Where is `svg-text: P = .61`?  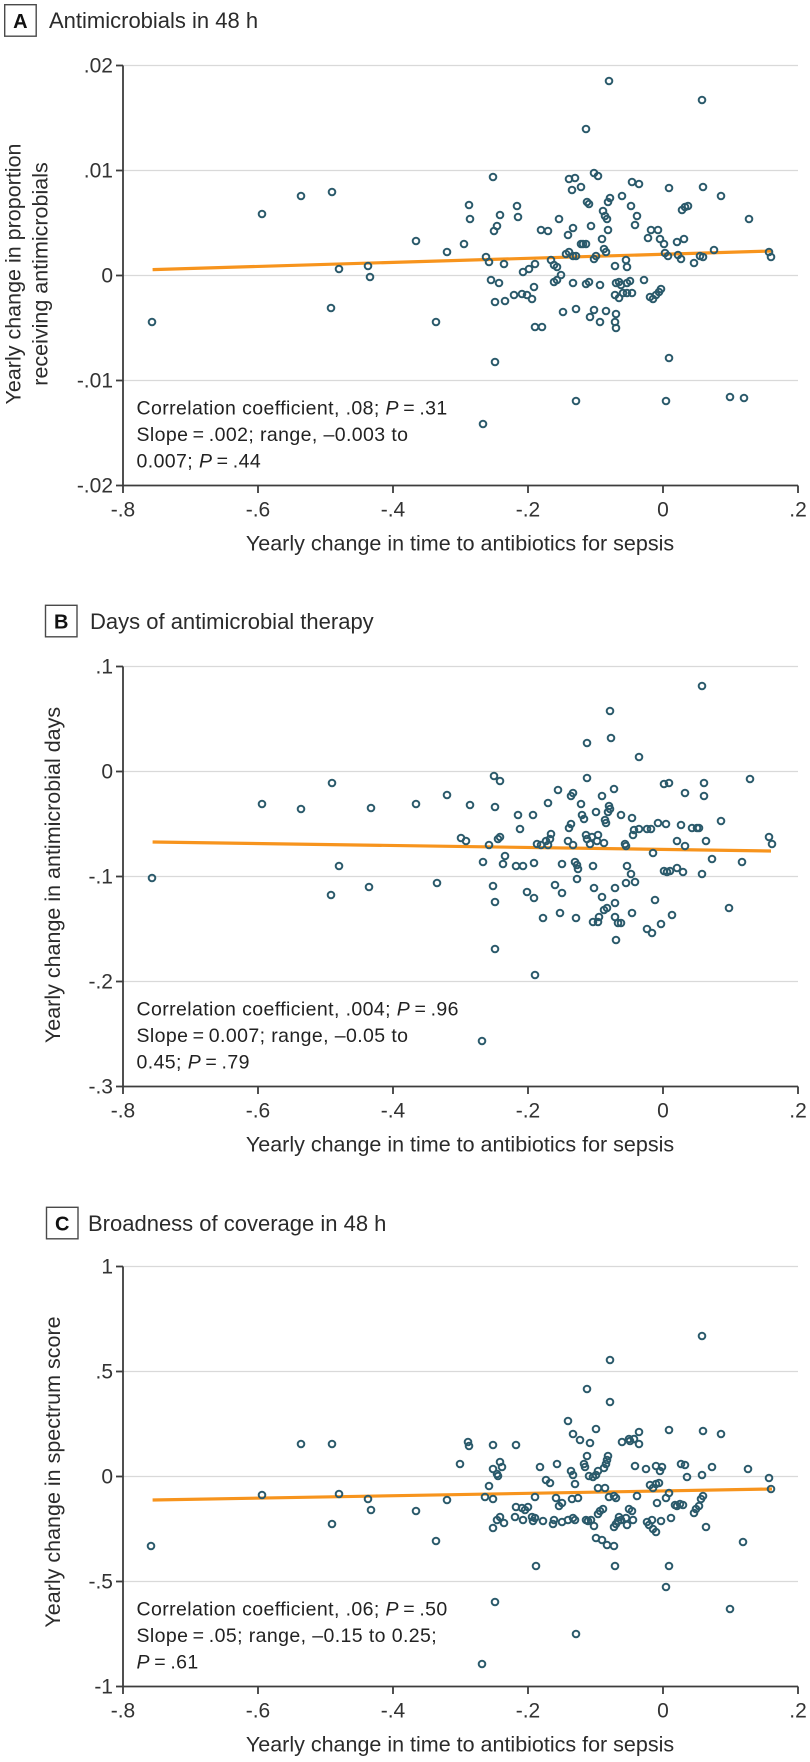
svg-text: P = .61 is located at coordinates (168, 1663).